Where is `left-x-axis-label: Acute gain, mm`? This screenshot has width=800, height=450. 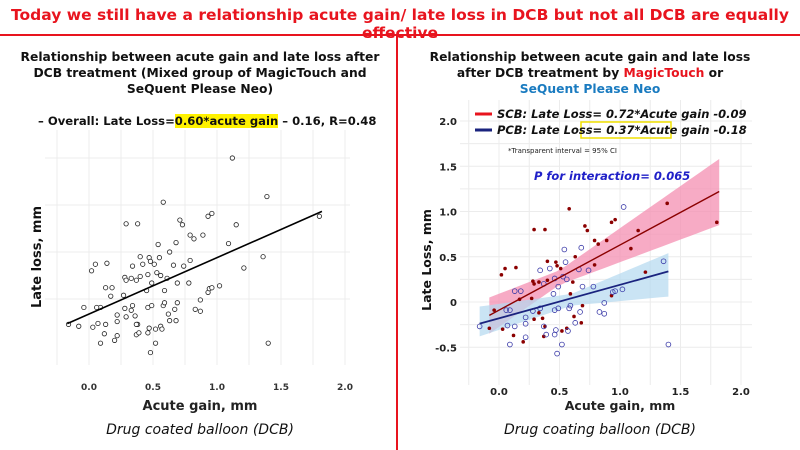 left-x-axis-label: Acute gain, mm is located at coordinates (200, 406).